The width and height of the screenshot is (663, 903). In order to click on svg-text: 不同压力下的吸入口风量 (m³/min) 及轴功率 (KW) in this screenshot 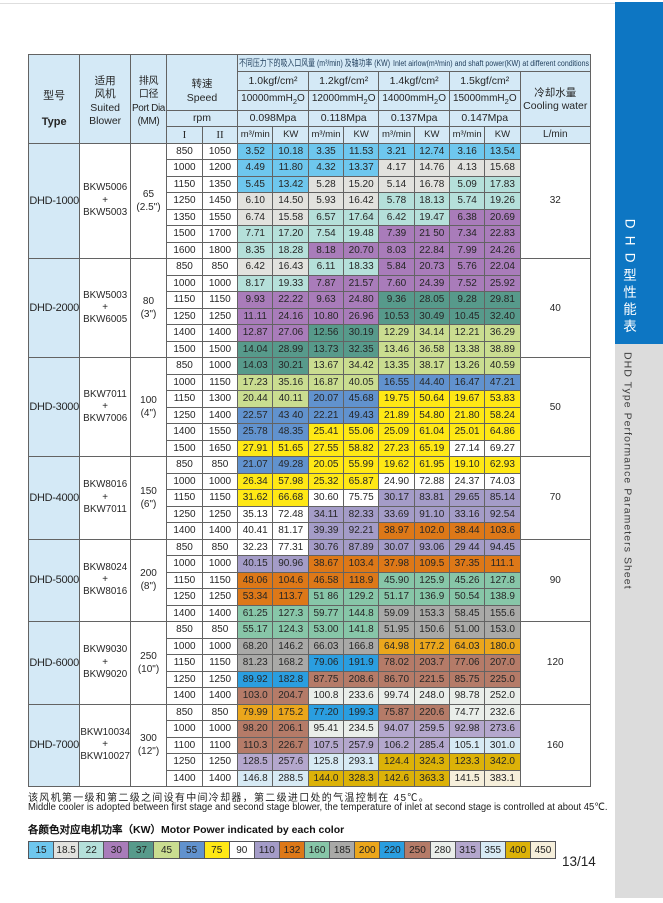, I will do `click(314, 62)`.